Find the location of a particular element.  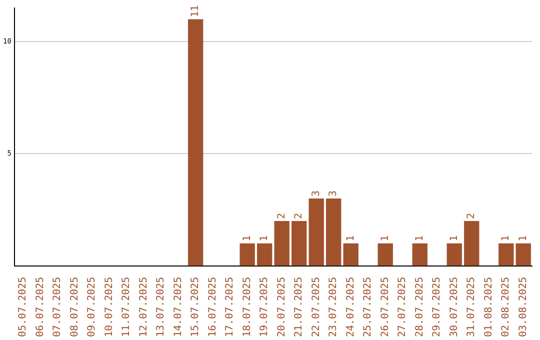

x-tick-label: 01.08.2025 is located at coordinates (488, 307).